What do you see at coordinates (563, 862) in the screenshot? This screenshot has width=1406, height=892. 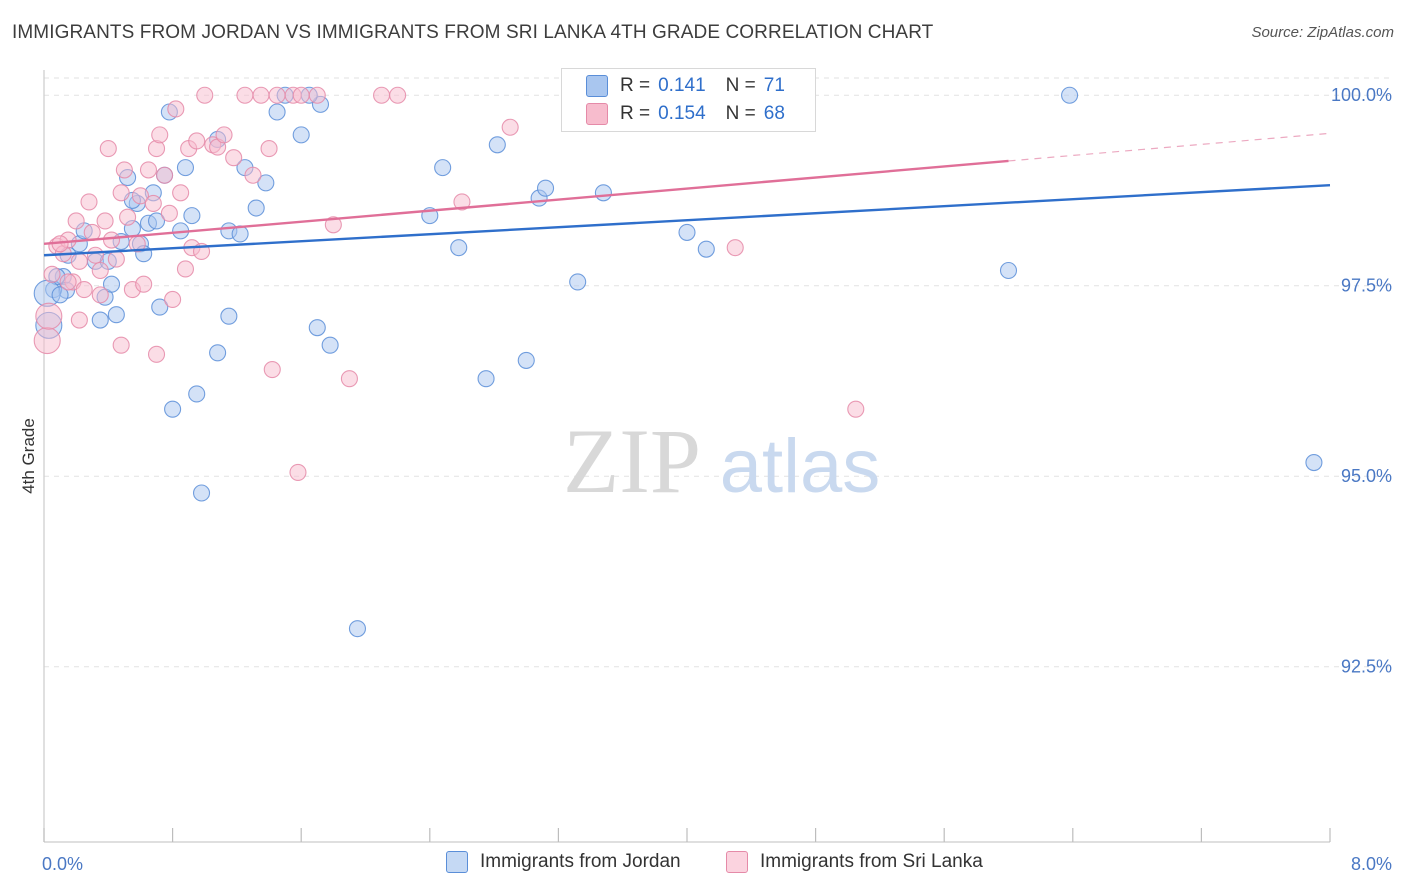 I see `legend-item-jordan: Immigrants from Jordan` at bounding box center [563, 862].